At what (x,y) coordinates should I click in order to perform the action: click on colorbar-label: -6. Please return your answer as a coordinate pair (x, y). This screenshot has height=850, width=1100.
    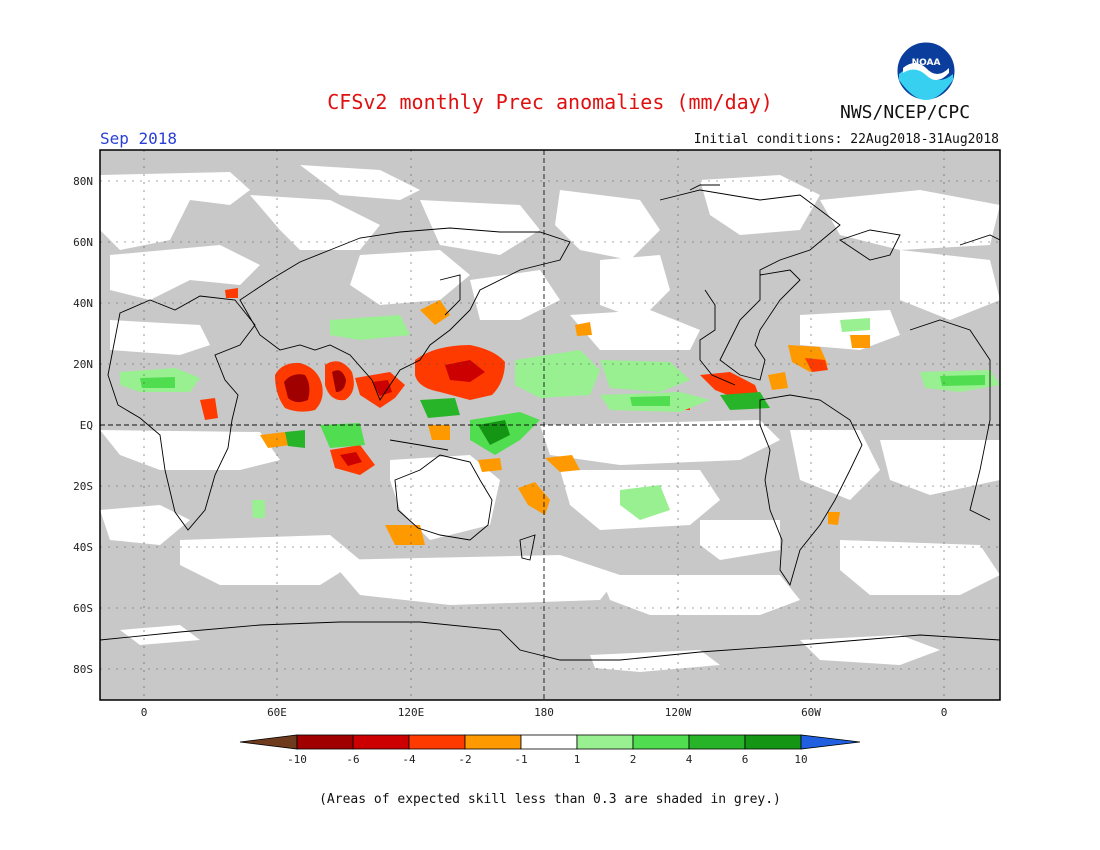
    Looking at the image, I should click on (352, 759).